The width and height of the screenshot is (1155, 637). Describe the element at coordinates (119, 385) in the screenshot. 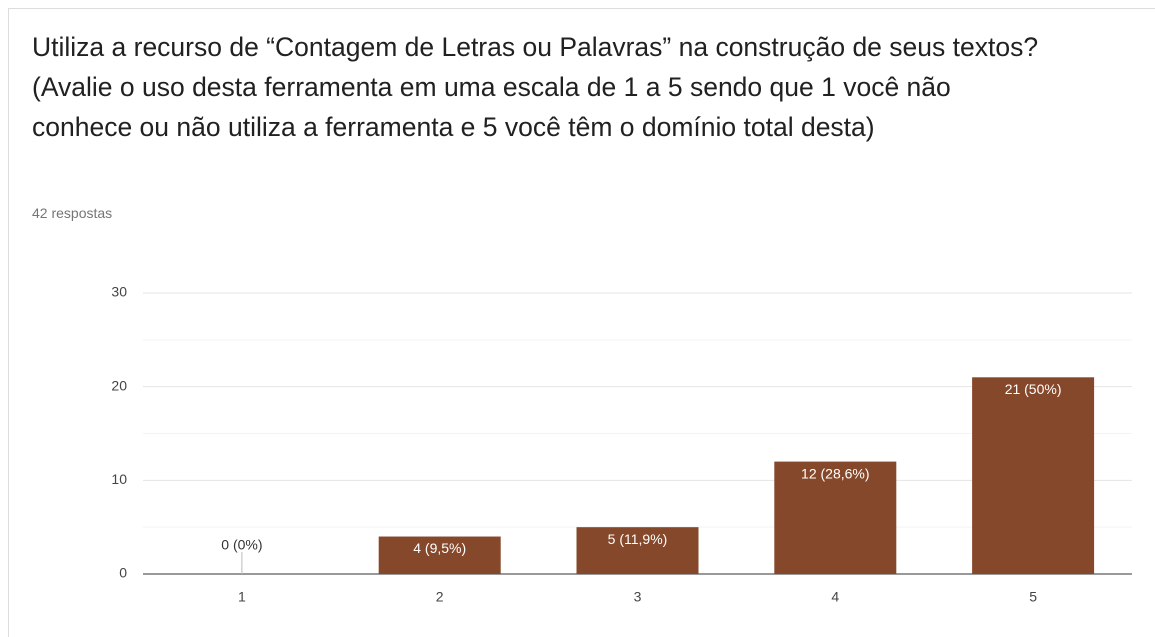

I see `y-tick-label: 20` at that location.